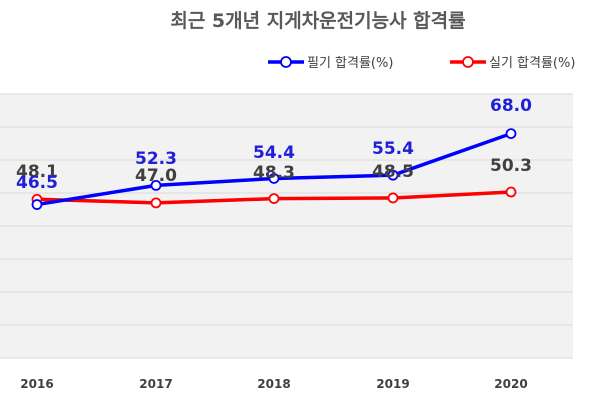  I want to click on chart-title: 최근 5개년 지게차운전기능사 합격률, so click(317, 21).